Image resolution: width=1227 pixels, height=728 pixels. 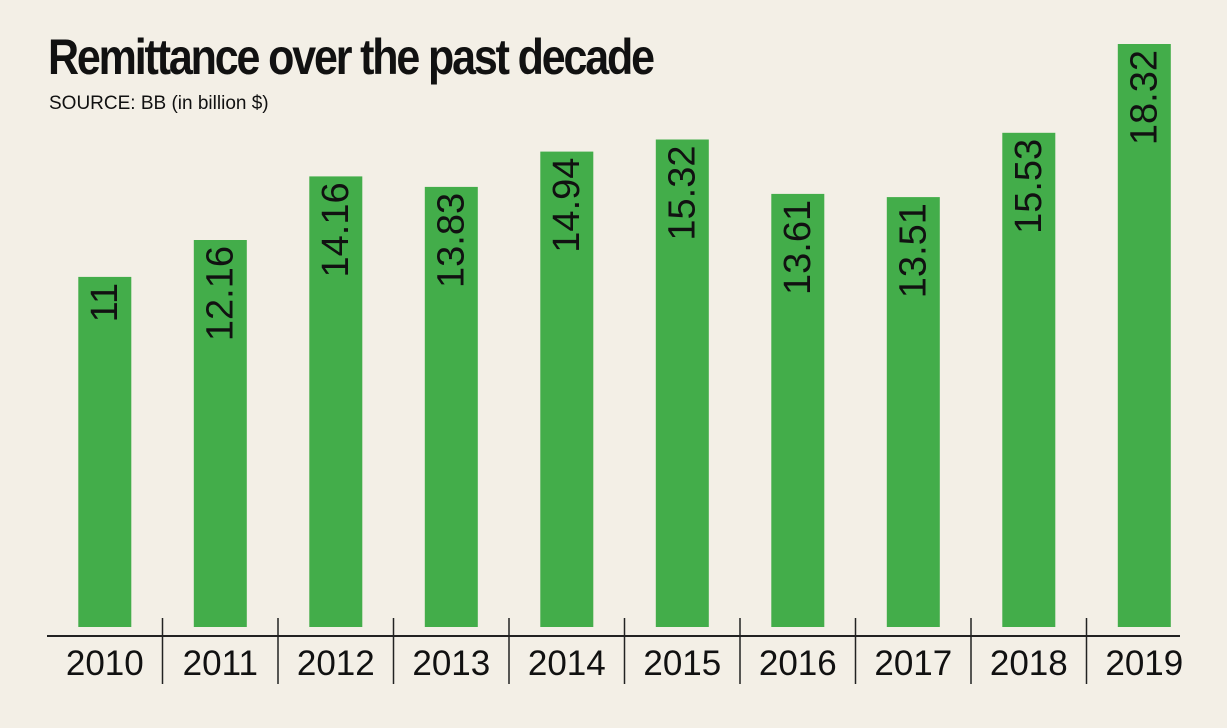 I want to click on tick-label-2015: 2015, so click(x=682, y=663).